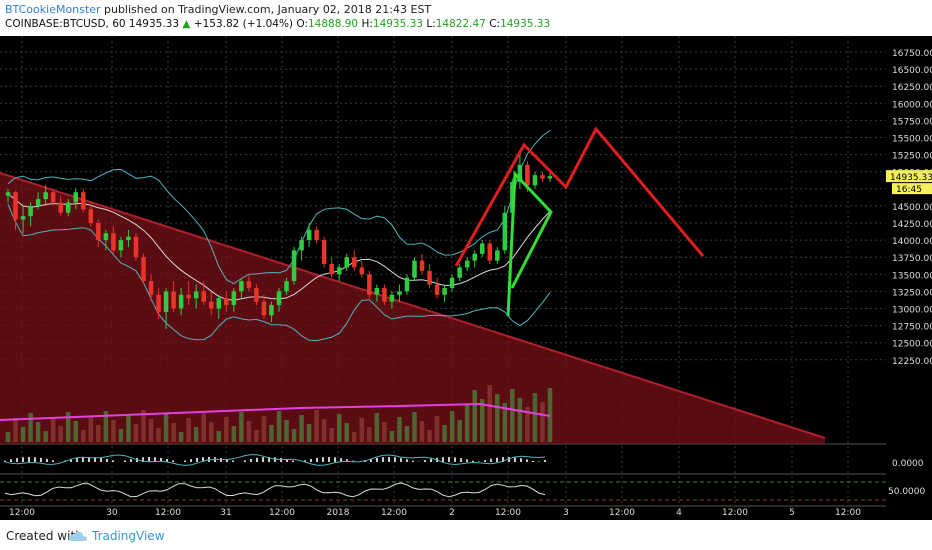 The width and height of the screenshot is (932, 550). I want to click on drawings, so click(579, 221).